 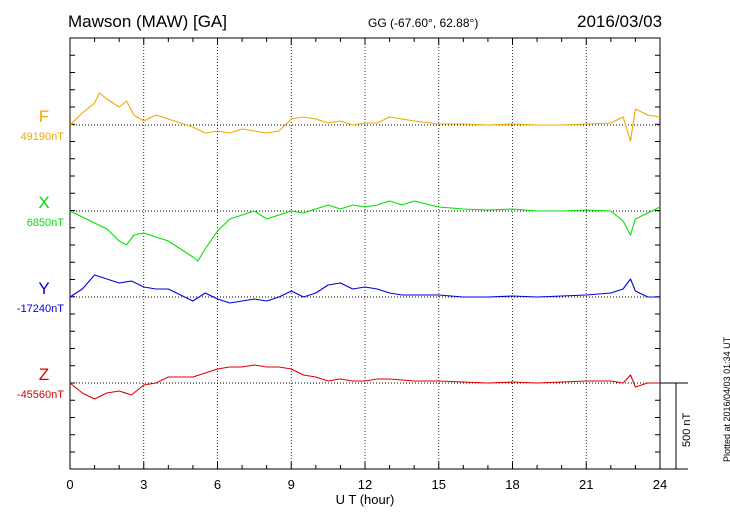 I want to click on series-name-y: Y, so click(x=43, y=288).